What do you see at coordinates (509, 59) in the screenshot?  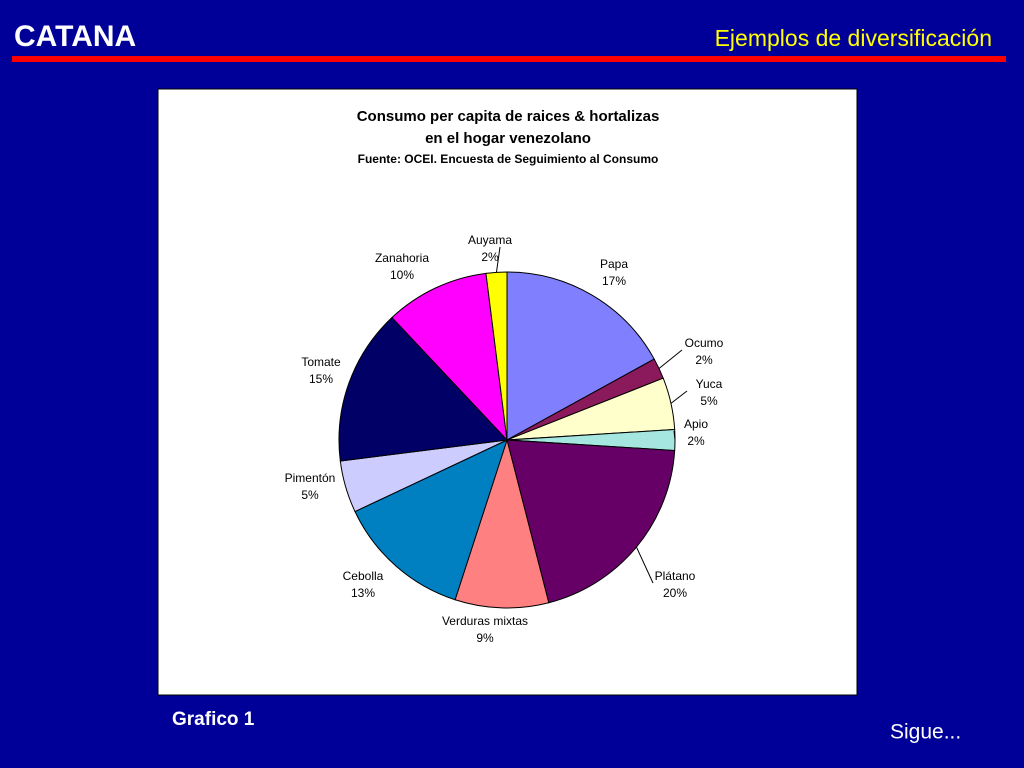 I see `header-rule` at bounding box center [509, 59].